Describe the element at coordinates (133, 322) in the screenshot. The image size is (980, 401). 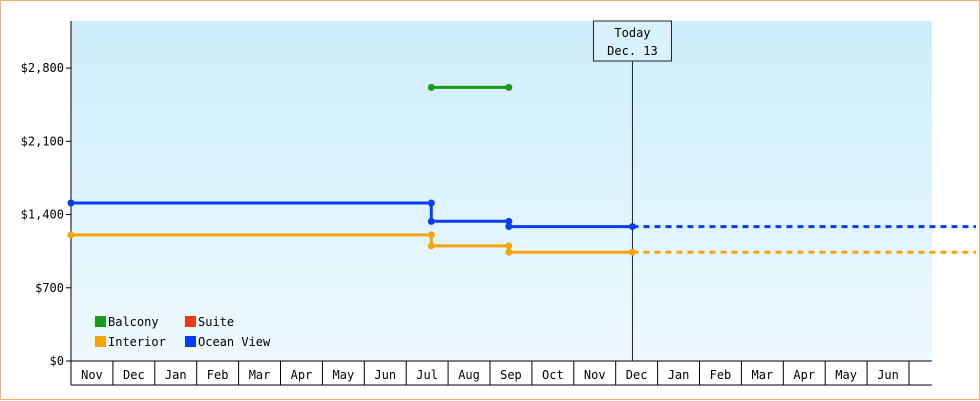
I see `legend-label-balcony: Balcony` at that location.